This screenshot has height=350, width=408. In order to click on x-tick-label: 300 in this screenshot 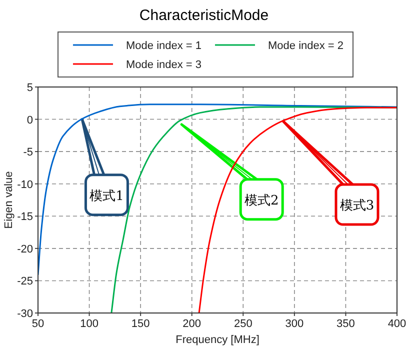, I will do `click(294, 324)`.